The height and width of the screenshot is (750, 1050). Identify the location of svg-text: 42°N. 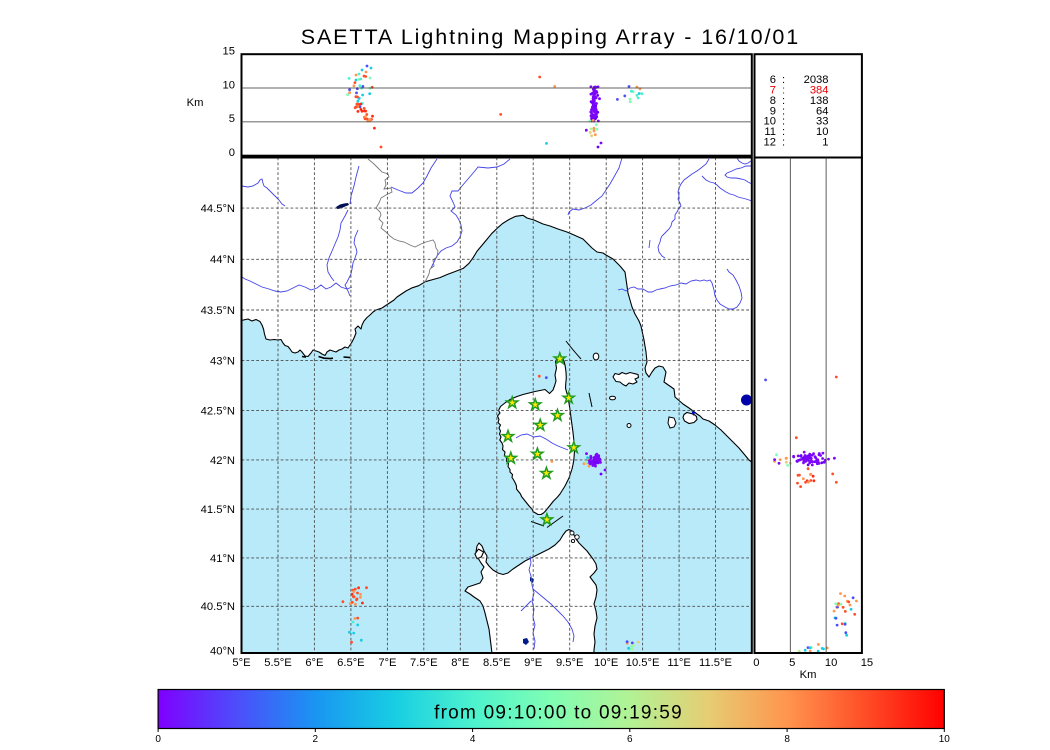
(222, 461).